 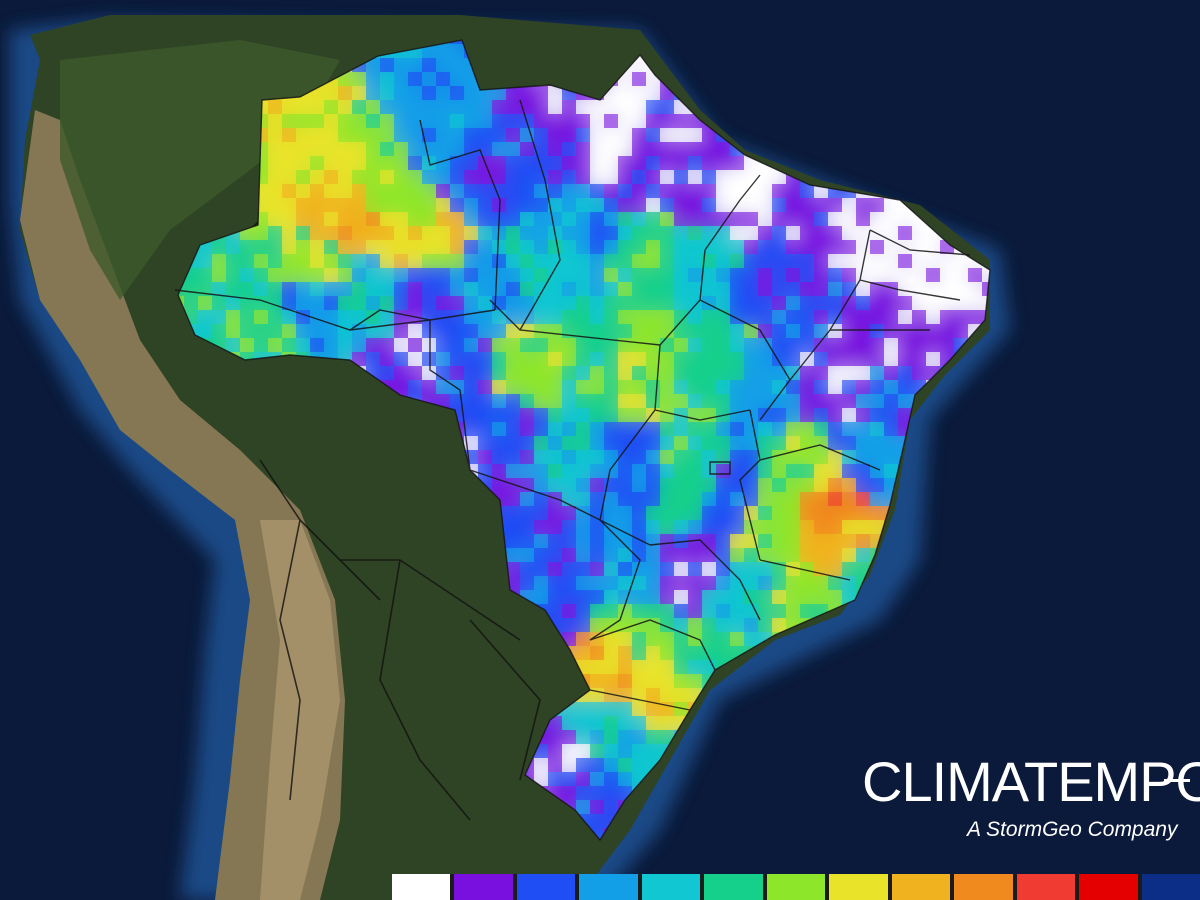 What do you see at coordinates (1031, 781) in the screenshot?
I see `logo-wordmark: CLIMATEMPO` at bounding box center [1031, 781].